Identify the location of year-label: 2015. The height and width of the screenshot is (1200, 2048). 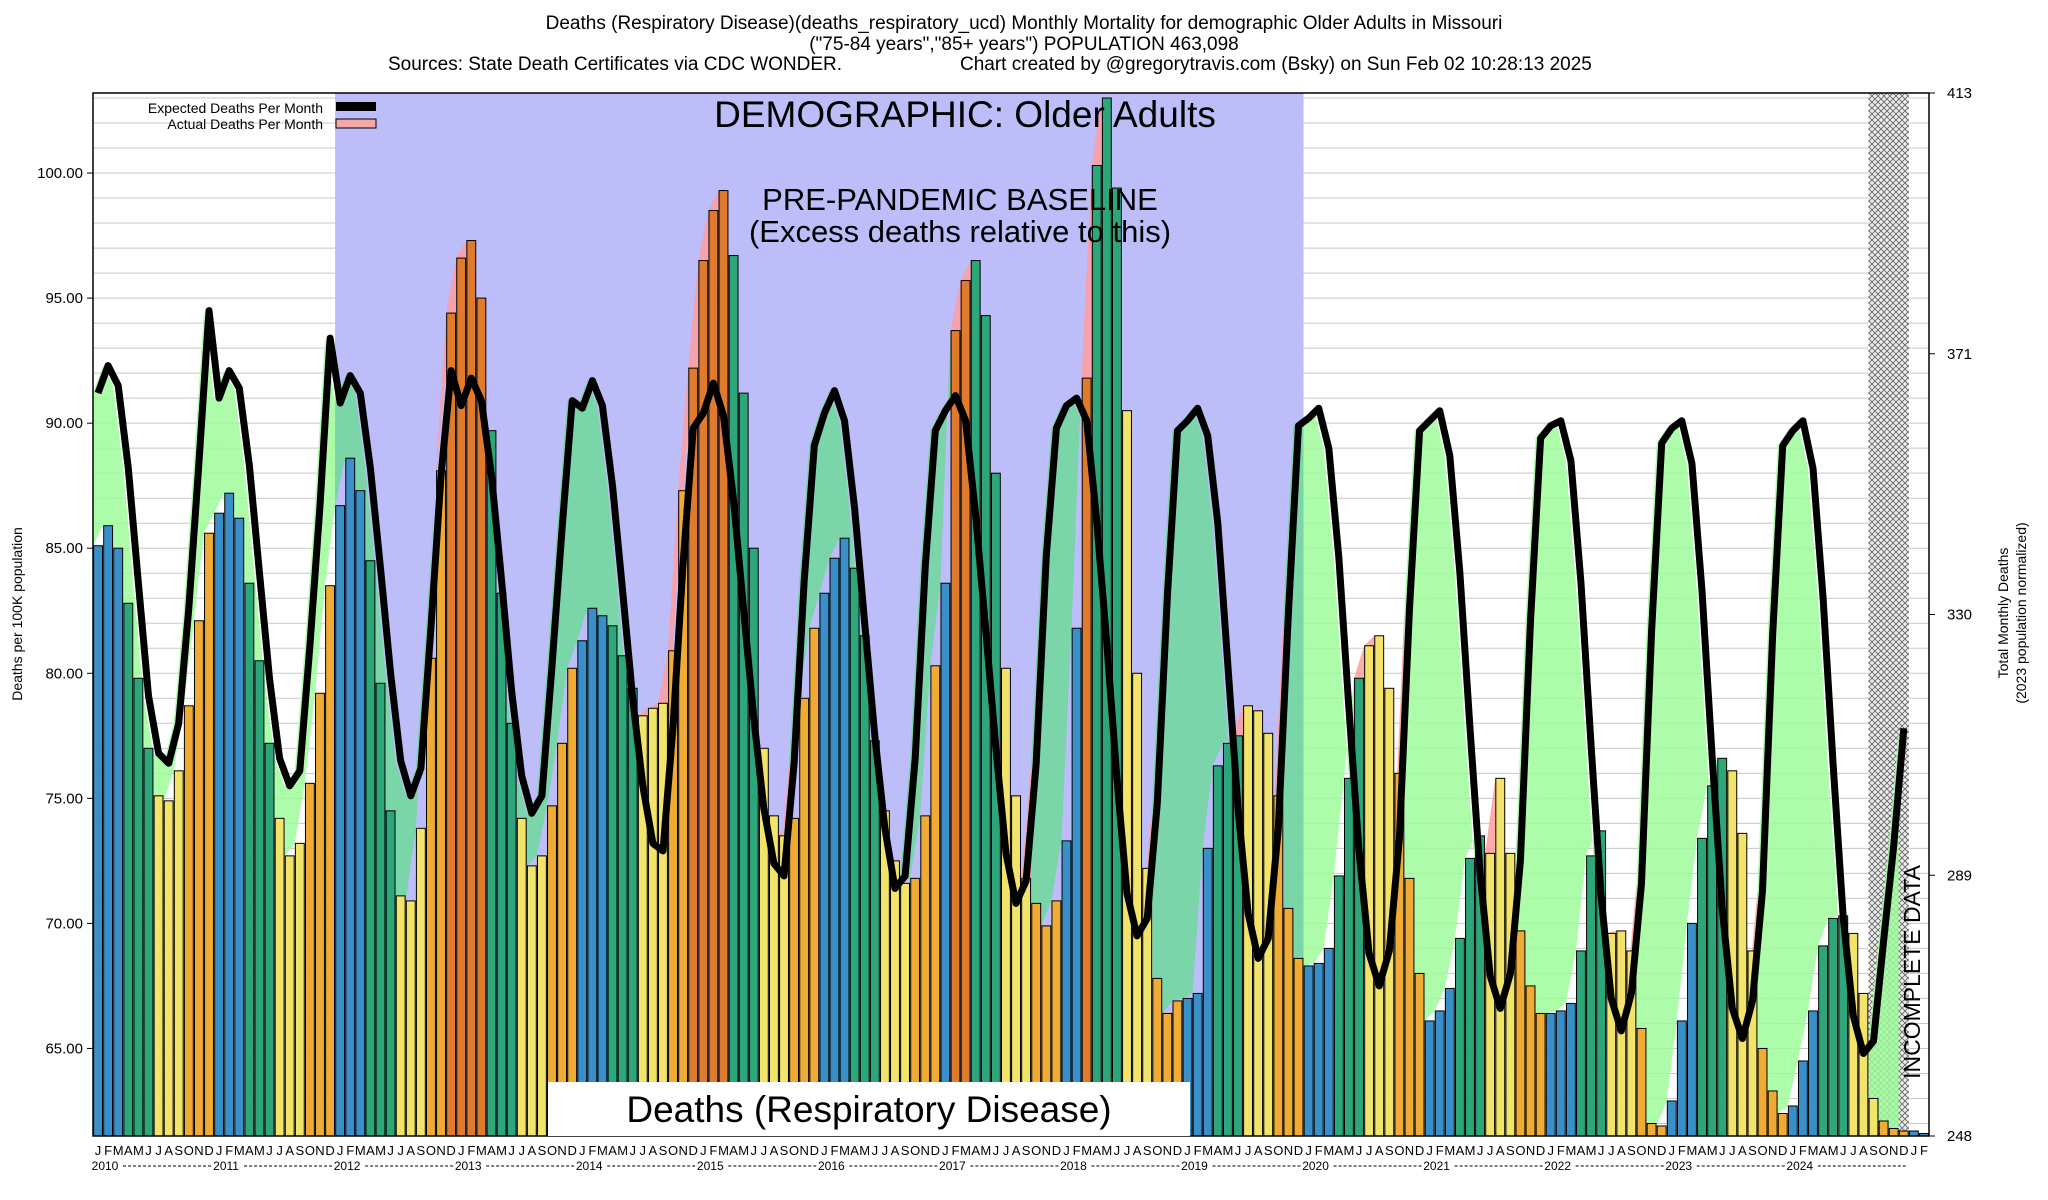
(710, 1166).